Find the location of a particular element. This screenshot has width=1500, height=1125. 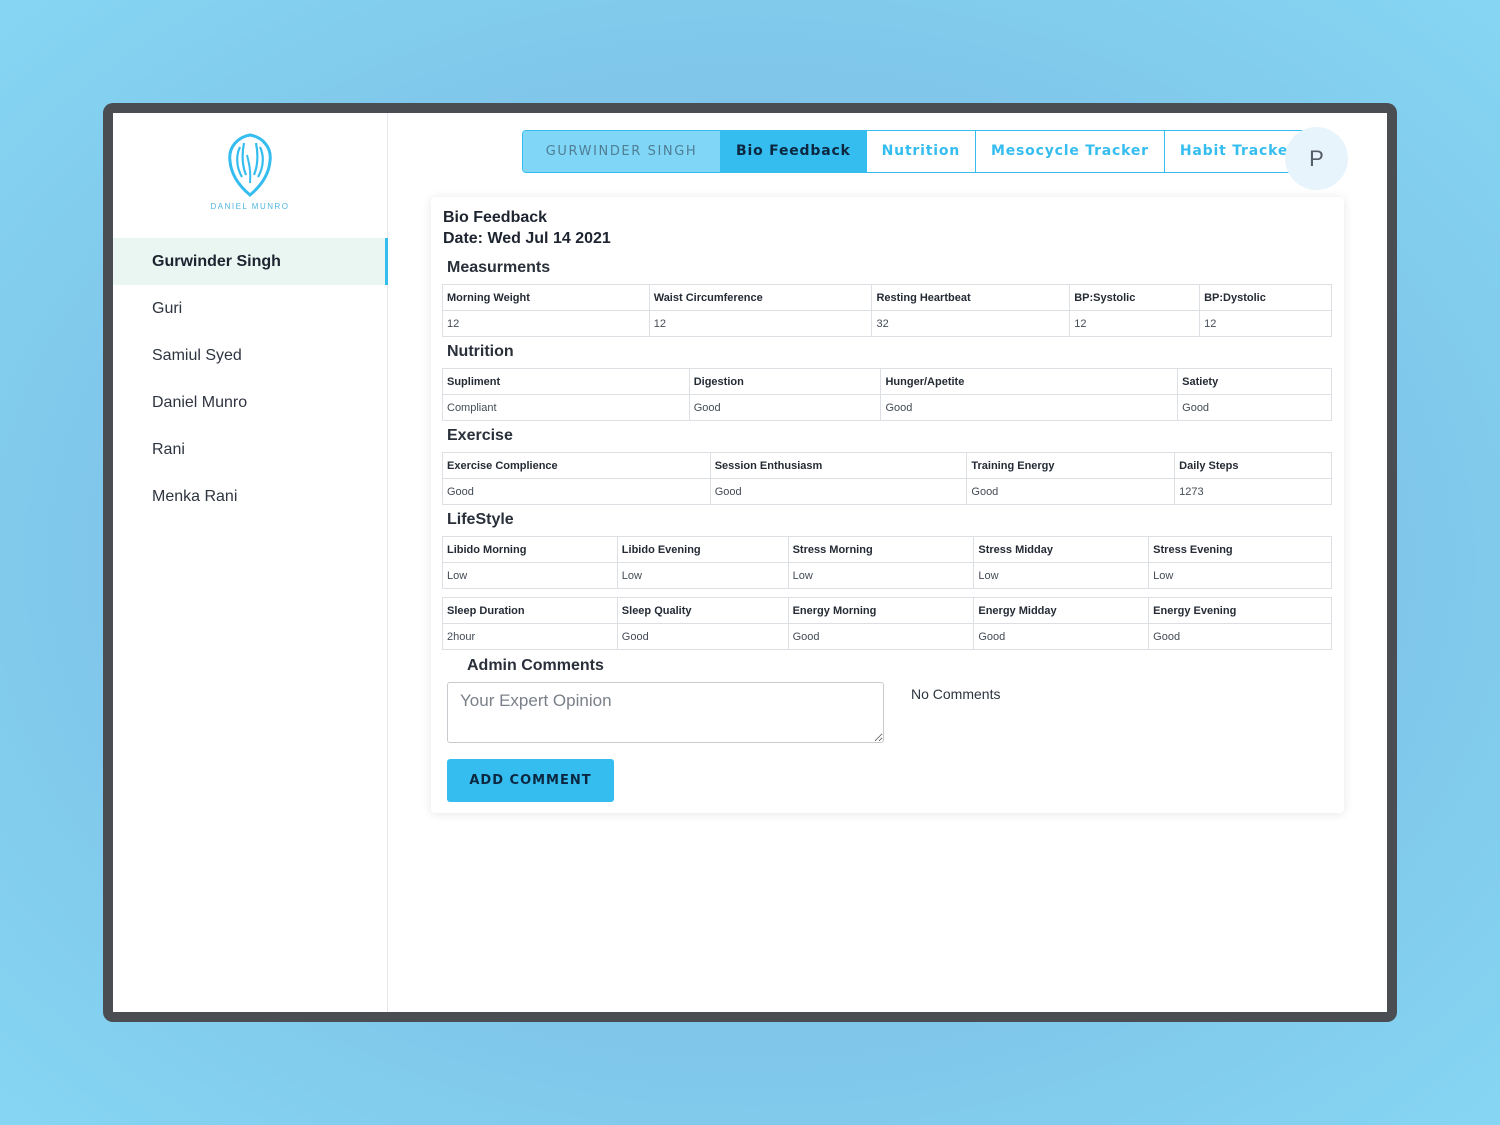

comment-input is located at coordinates (665, 712).